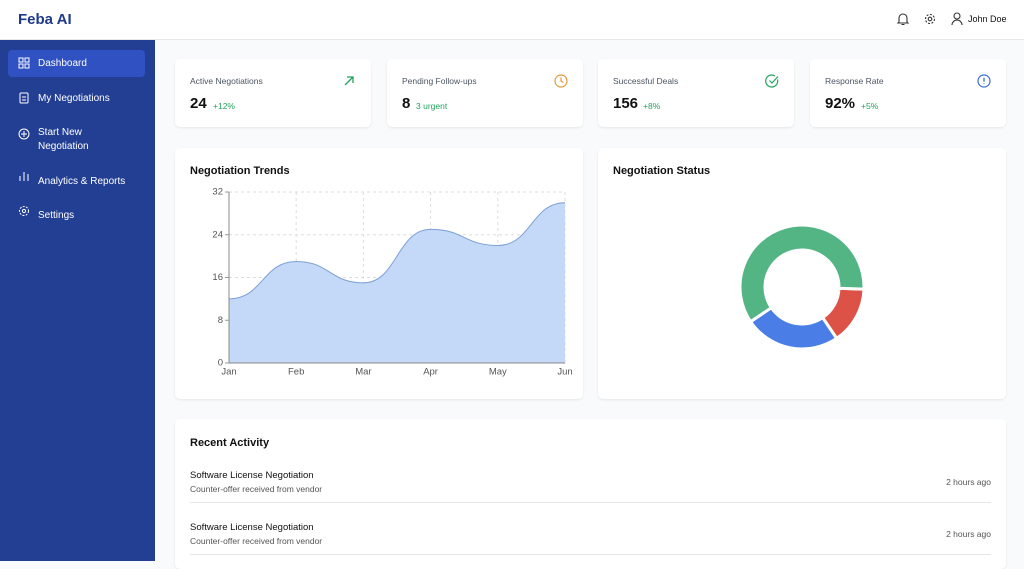  Describe the element at coordinates (240, 171) in the screenshot. I see `chart-title: Negotiation Trends` at that location.